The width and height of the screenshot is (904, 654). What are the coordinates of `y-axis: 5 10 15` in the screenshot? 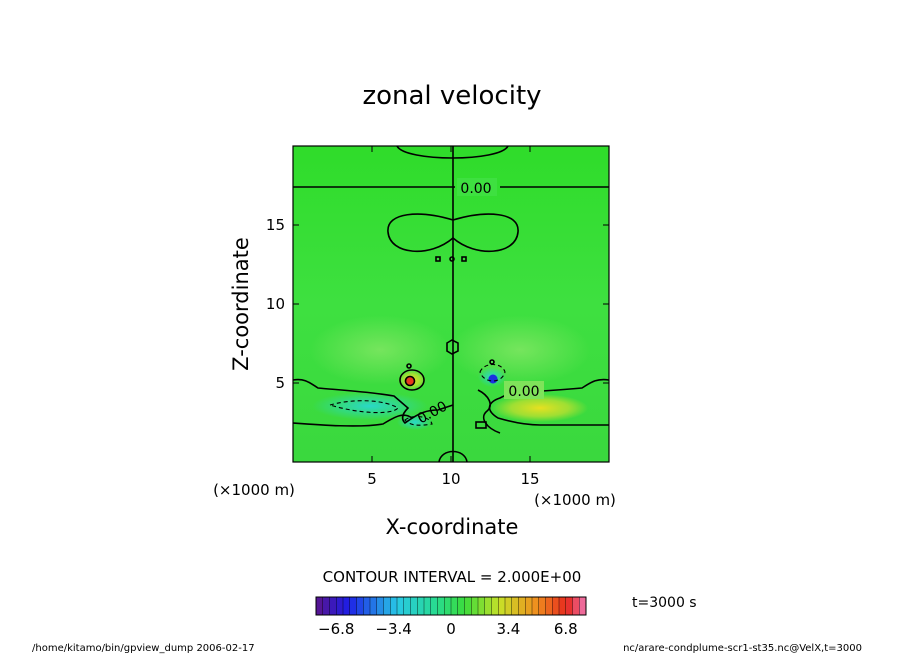 It's located at (437, 304).